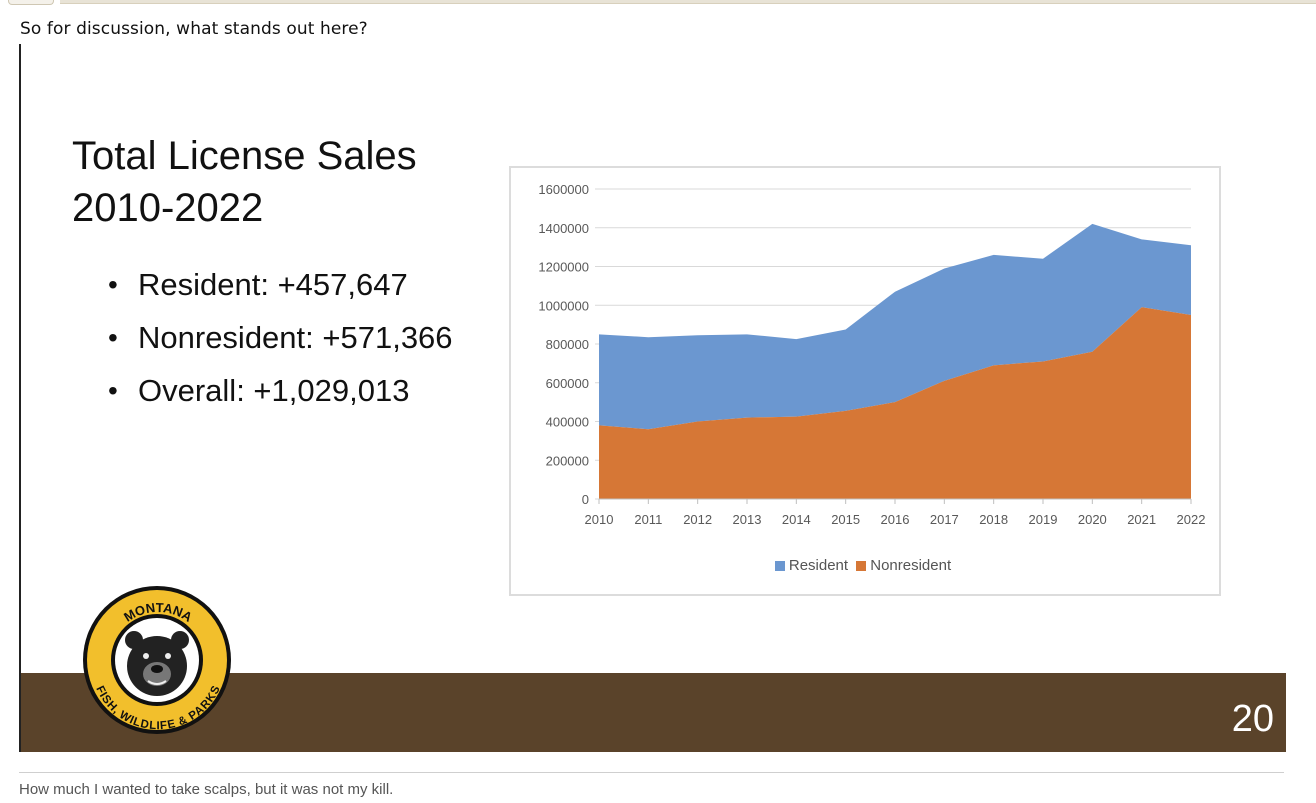 Image resolution: width=1316 pixels, height=803 pixels. Describe the element at coordinates (993, 519) in the screenshot. I see `x-tick-label: 2018` at that location.